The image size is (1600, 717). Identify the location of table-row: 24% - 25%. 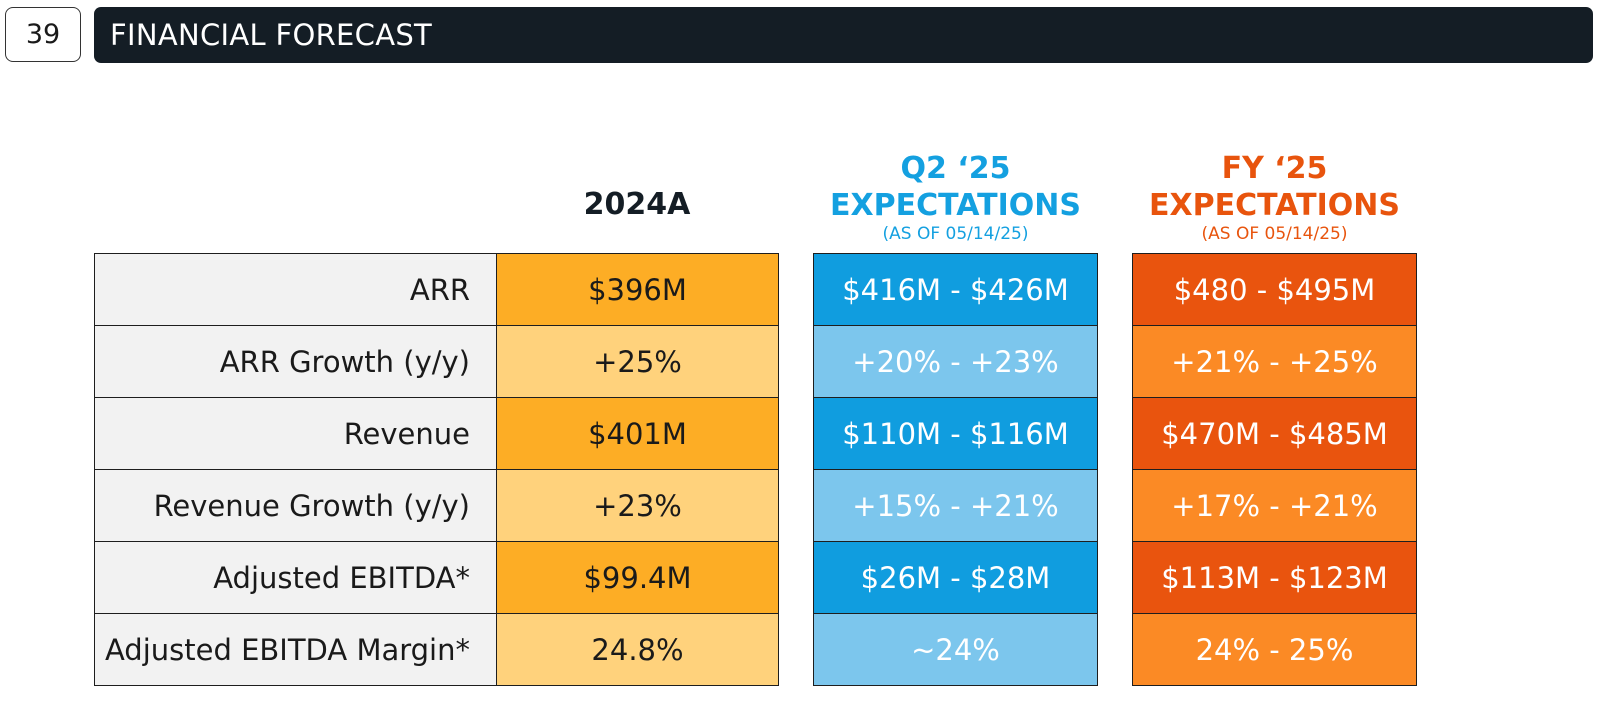
(1274, 649).